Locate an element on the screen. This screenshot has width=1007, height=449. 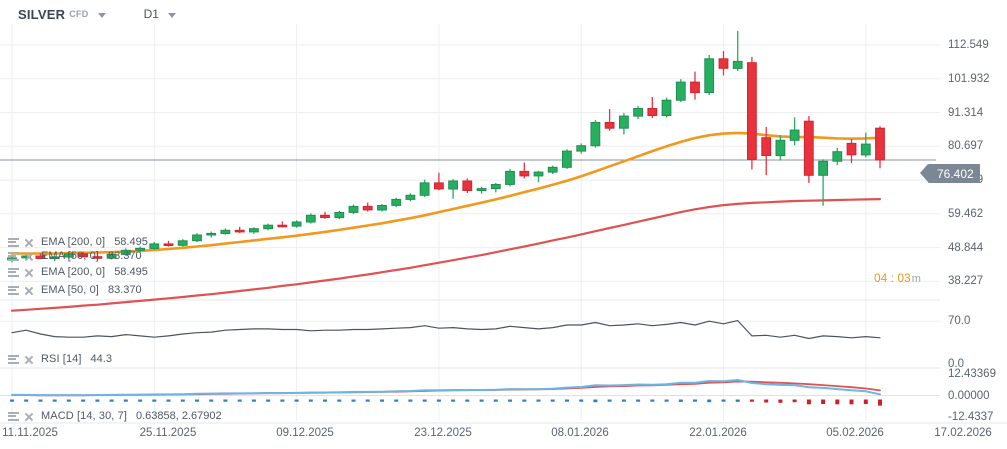
timeframe-selector: D1 is located at coordinates (141, 14).